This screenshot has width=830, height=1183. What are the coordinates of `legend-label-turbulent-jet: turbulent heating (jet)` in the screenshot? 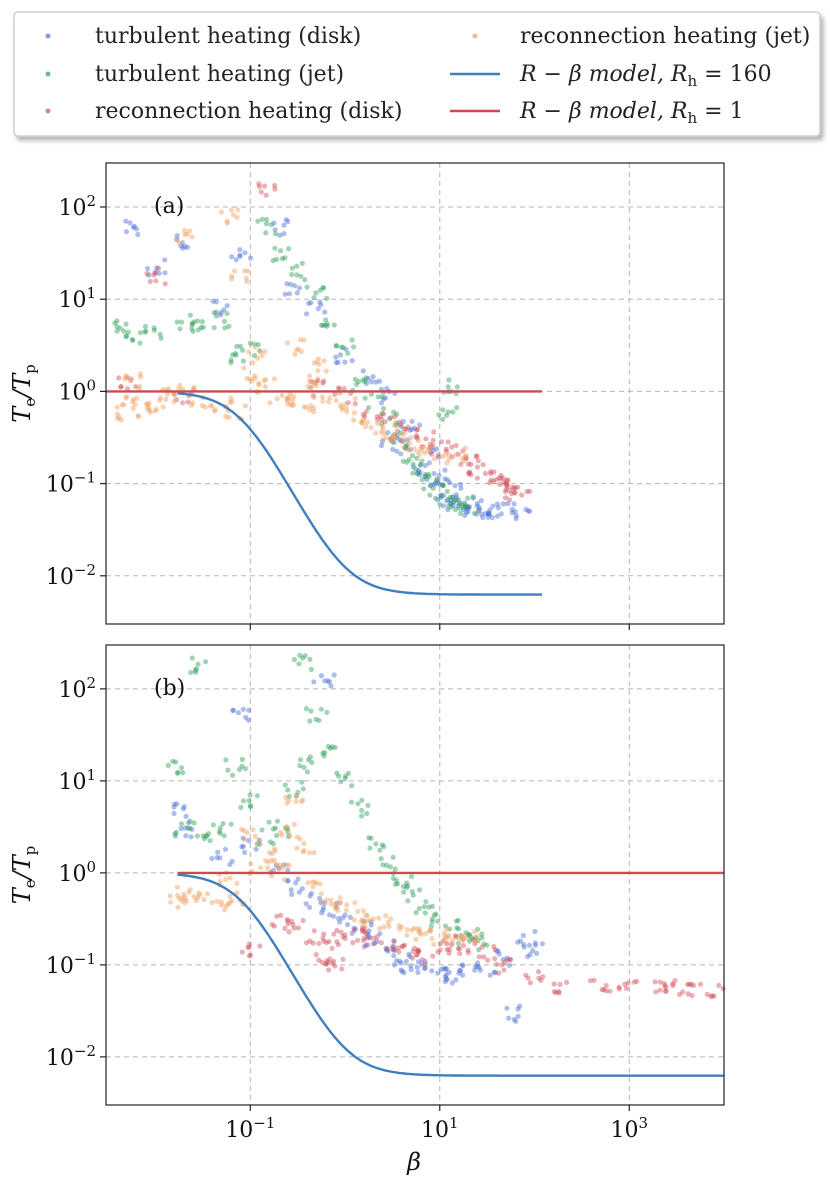 It's located at (219, 74).